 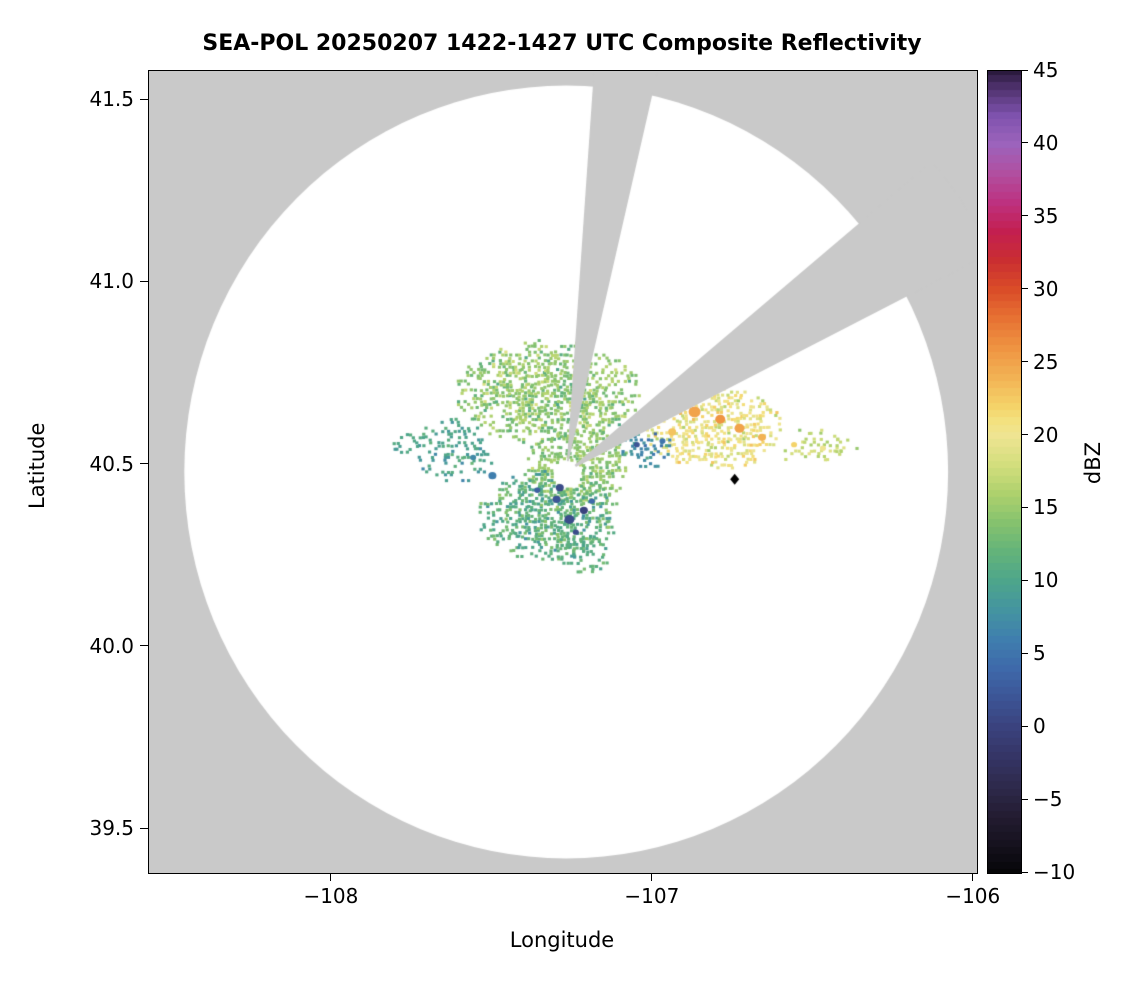 What do you see at coordinates (1046, 580) in the screenshot?
I see `colorbar-tick-label: 10` at bounding box center [1046, 580].